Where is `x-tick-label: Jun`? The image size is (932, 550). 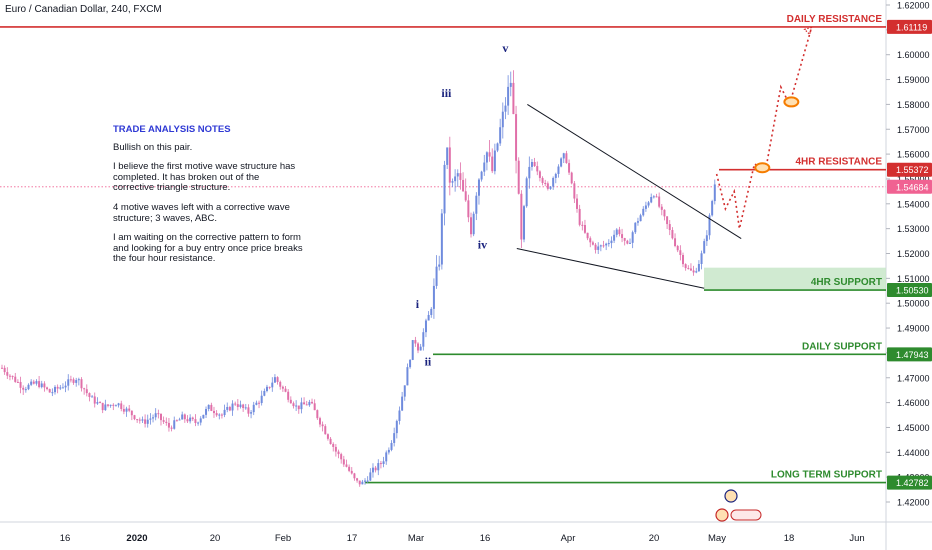 x-tick-label: Jun is located at coordinates (856, 538).